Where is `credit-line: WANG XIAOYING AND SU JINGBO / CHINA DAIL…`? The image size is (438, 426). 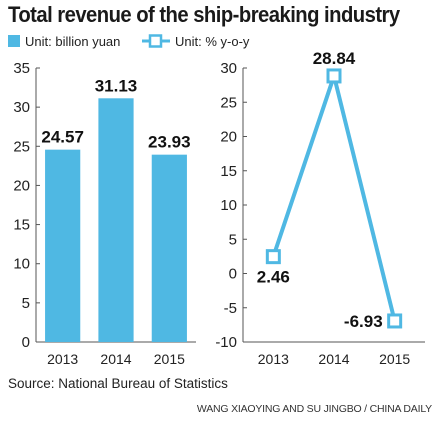 credit-line: WANG XIAOYING AND SU JINGBO / CHINA DAIL… is located at coordinates (314, 409).